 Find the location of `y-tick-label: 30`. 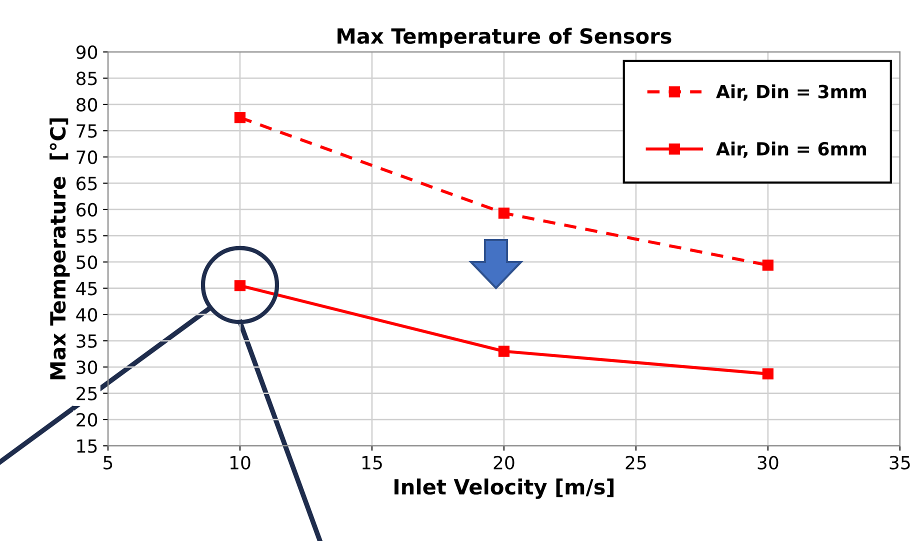

y-tick-label: 30 is located at coordinates (87, 367).